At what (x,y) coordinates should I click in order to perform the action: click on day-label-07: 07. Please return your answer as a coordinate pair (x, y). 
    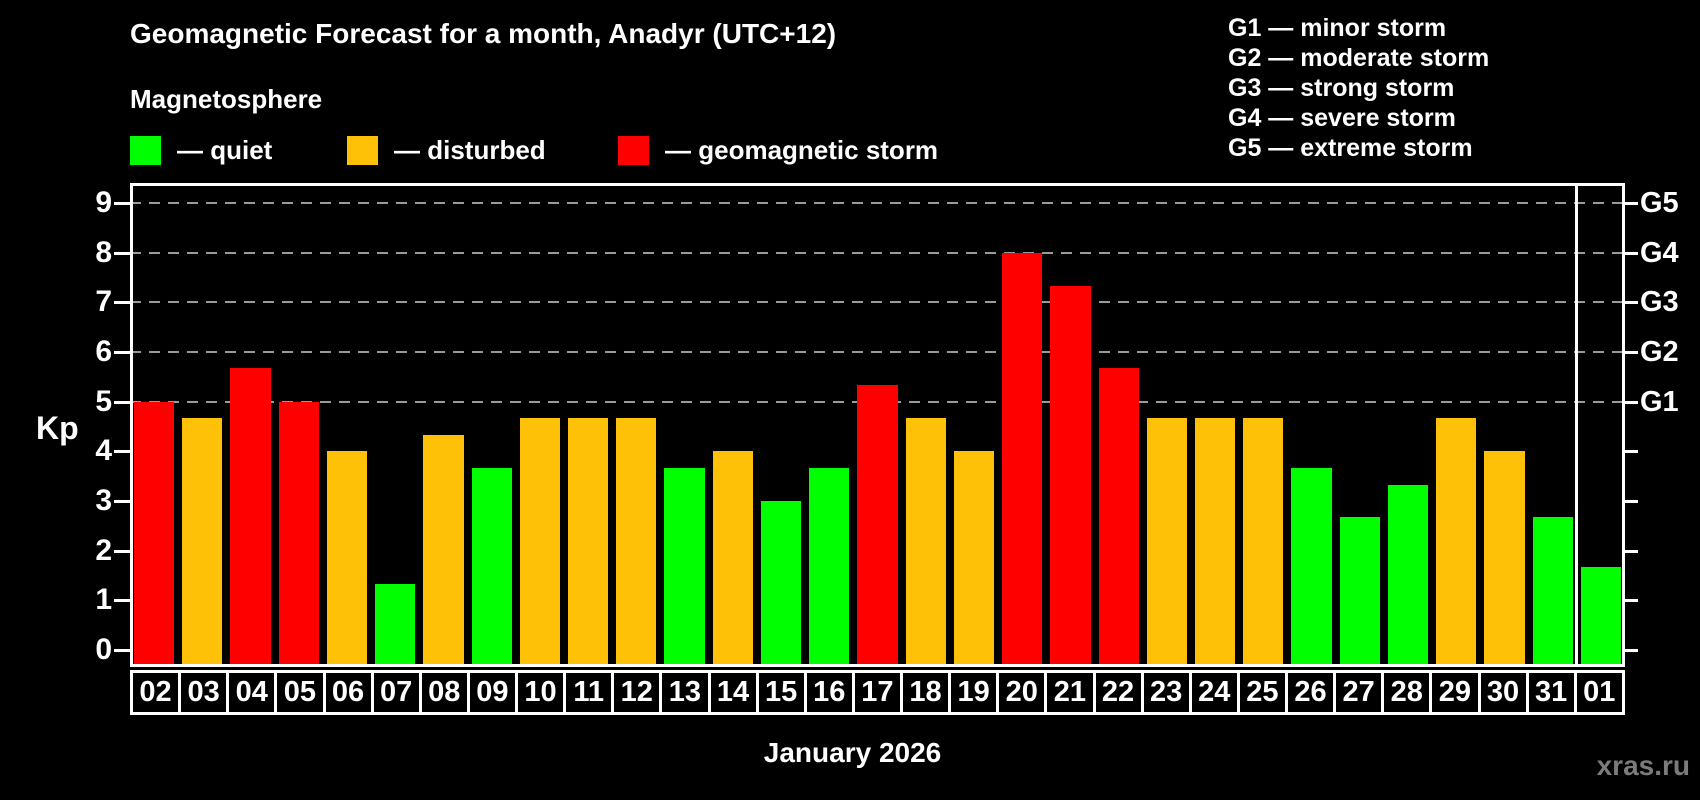
    Looking at the image, I should click on (396, 692).